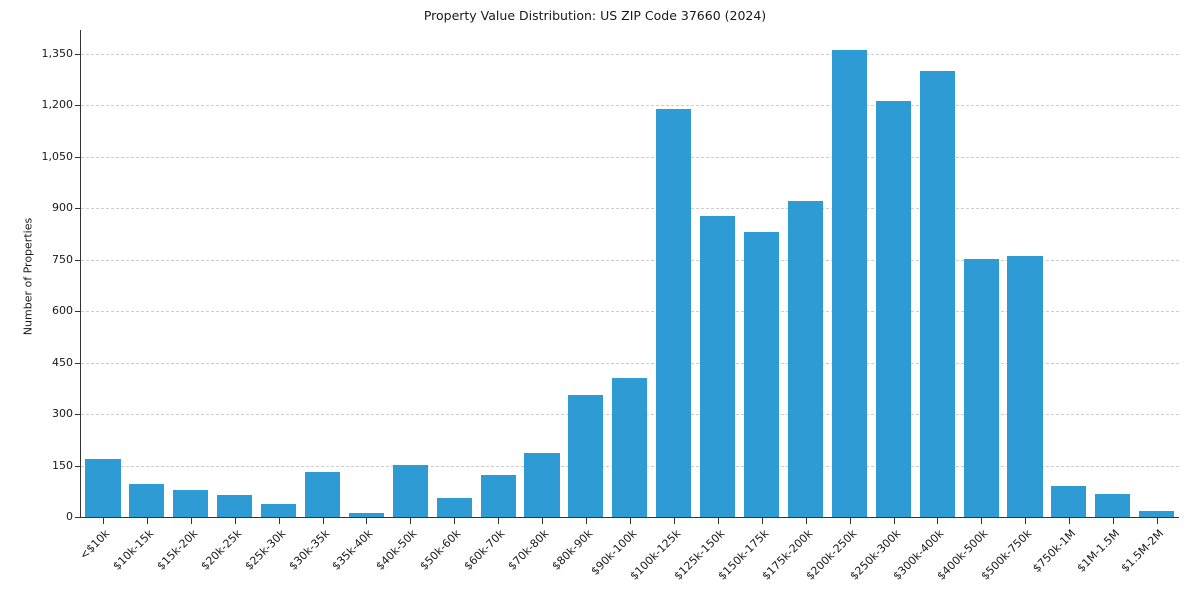  What do you see at coordinates (498, 496) in the screenshot?
I see `bar-$60k-70k` at bounding box center [498, 496].